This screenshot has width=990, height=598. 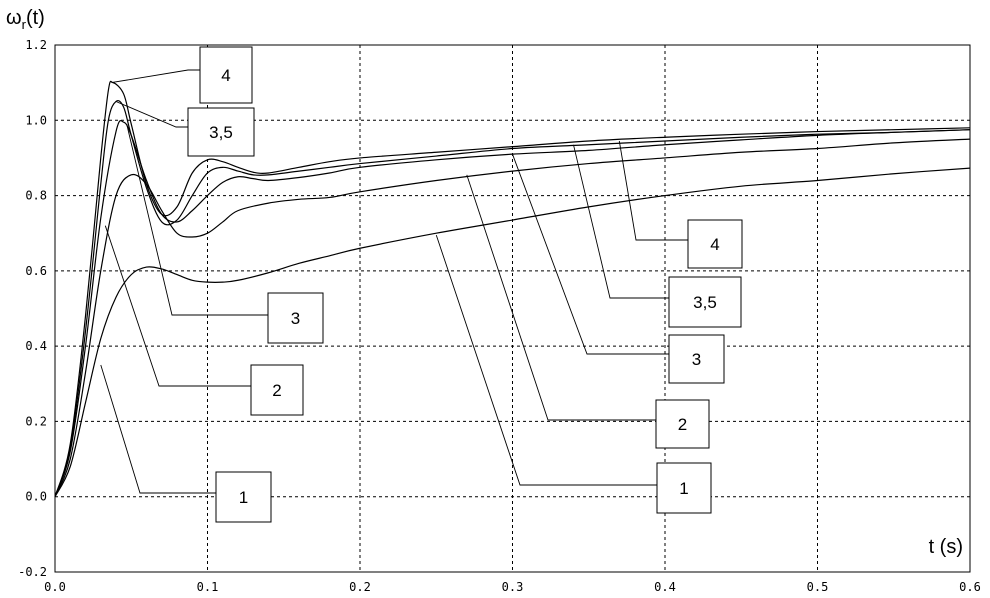 I want to click on x-tick-label: 0.1, so click(x=208, y=587).